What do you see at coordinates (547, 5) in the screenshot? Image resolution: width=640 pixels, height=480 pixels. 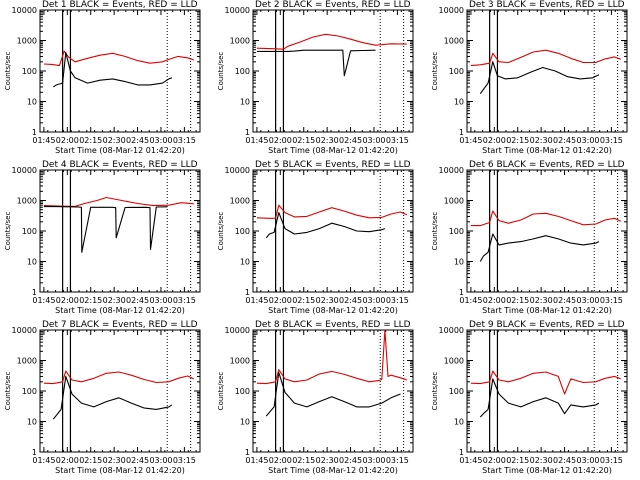 I see `panel-title: Det 3 BLACK = Events, RED = LLD` at bounding box center [547, 5].